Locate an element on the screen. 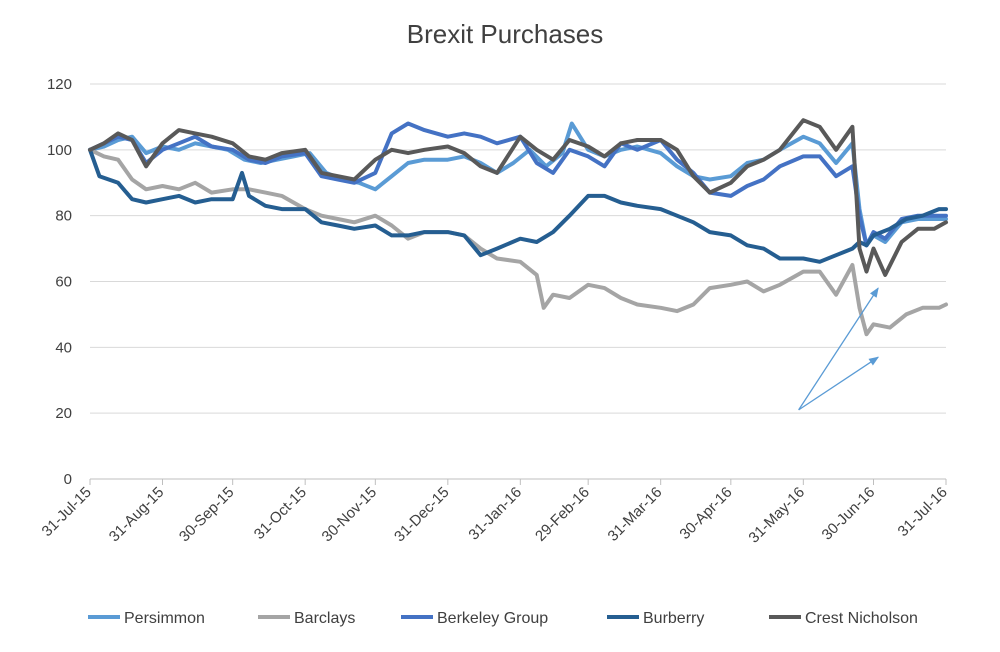 This screenshot has width=1000, height=652. x-tick-label: 30-Nov-15 is located at coordinates (350, 515).